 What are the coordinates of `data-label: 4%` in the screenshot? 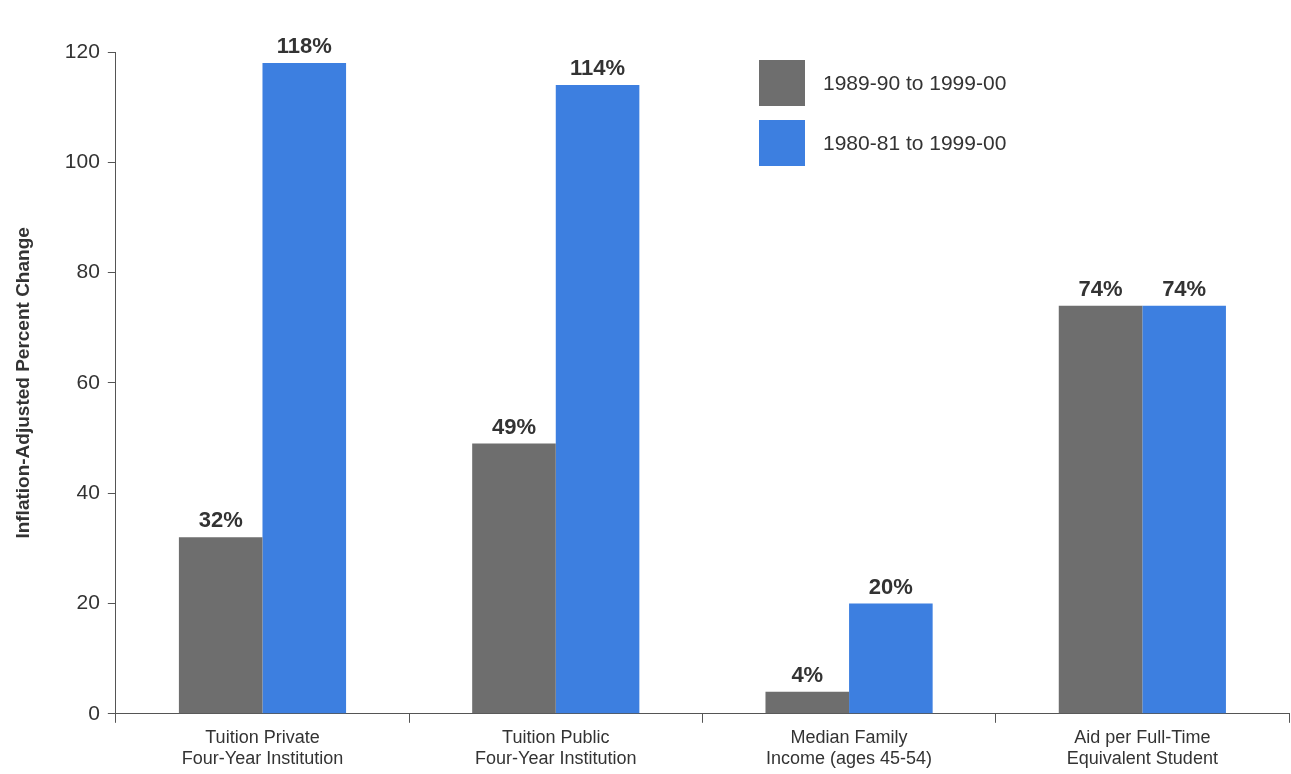 It's located at (807, 674).